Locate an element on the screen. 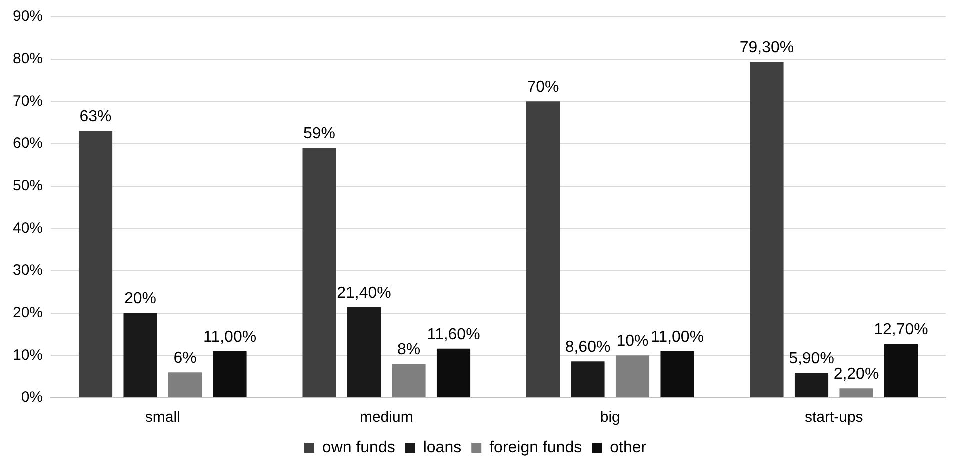 This screenshot has width=956, height=466. data-label: 11,60% is located at coordinates (453, 335).